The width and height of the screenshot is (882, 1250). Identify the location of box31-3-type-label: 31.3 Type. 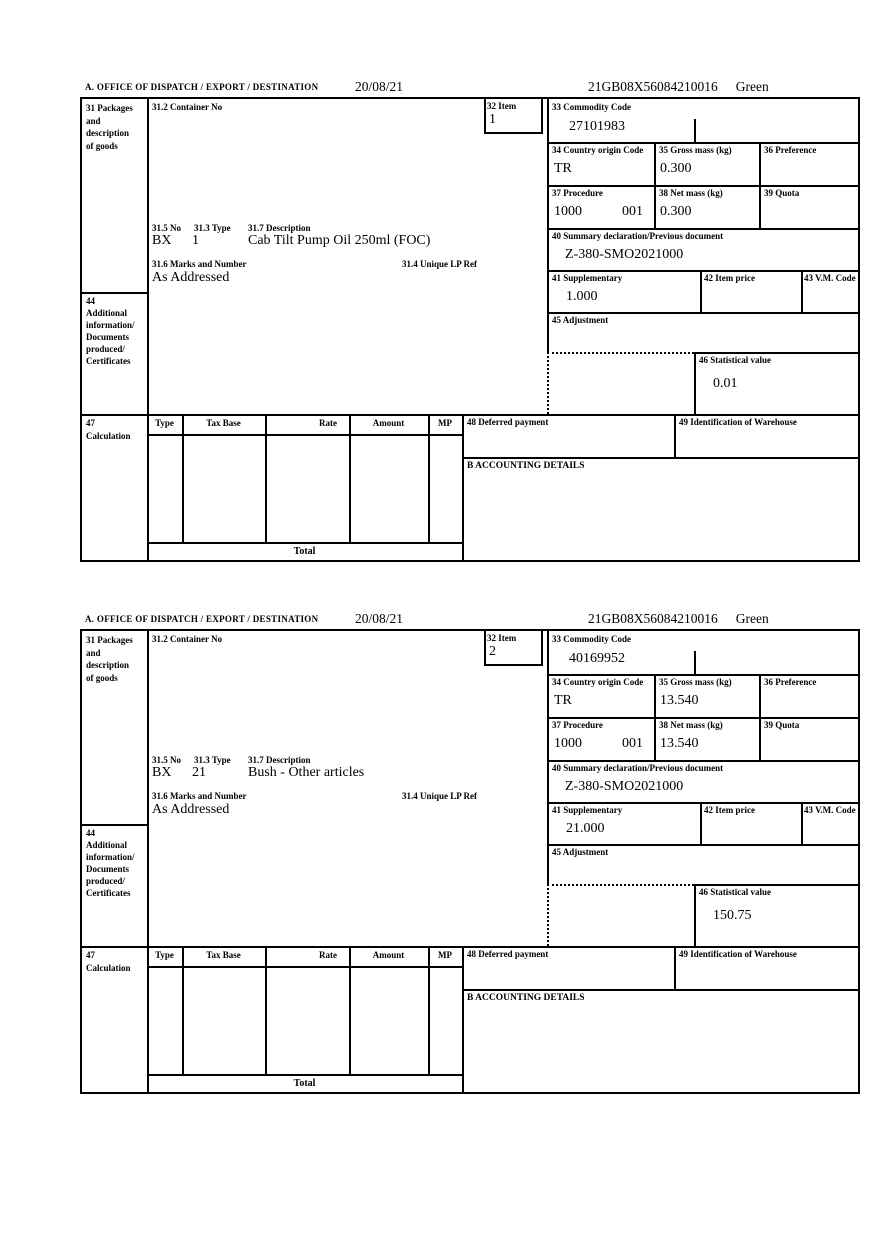
(212, 760).